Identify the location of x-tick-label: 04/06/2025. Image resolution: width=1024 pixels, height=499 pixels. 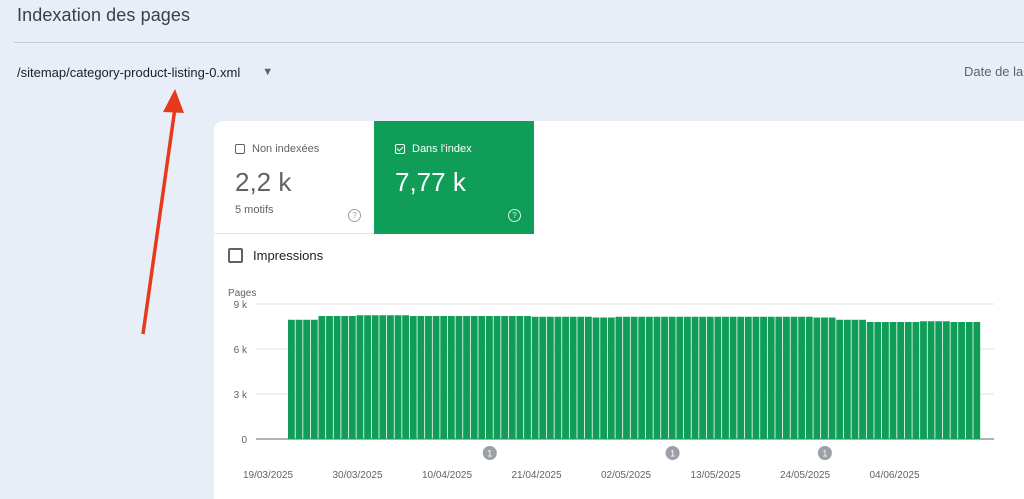
(894, 475).